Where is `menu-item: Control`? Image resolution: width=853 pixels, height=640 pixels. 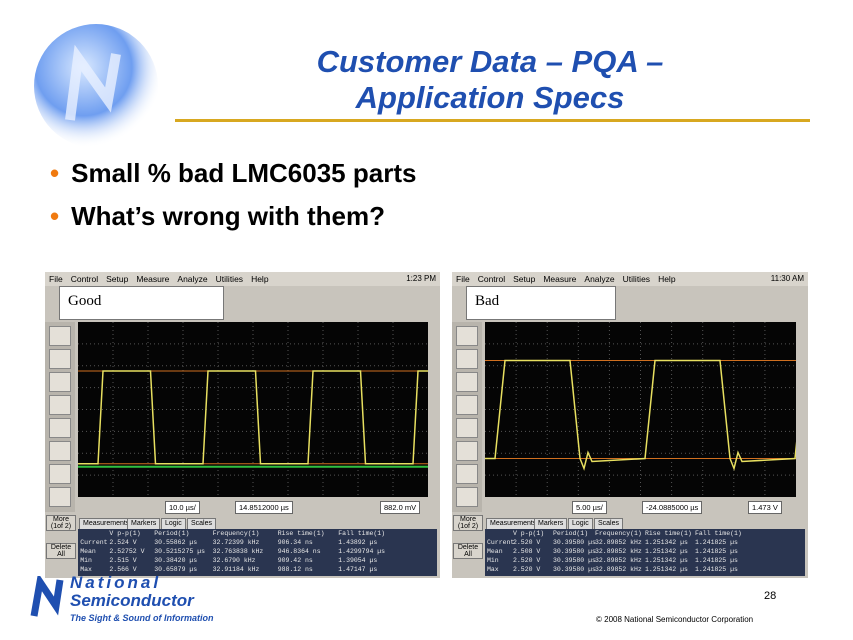
menu-item: Control is located at coordinates (84, 279).